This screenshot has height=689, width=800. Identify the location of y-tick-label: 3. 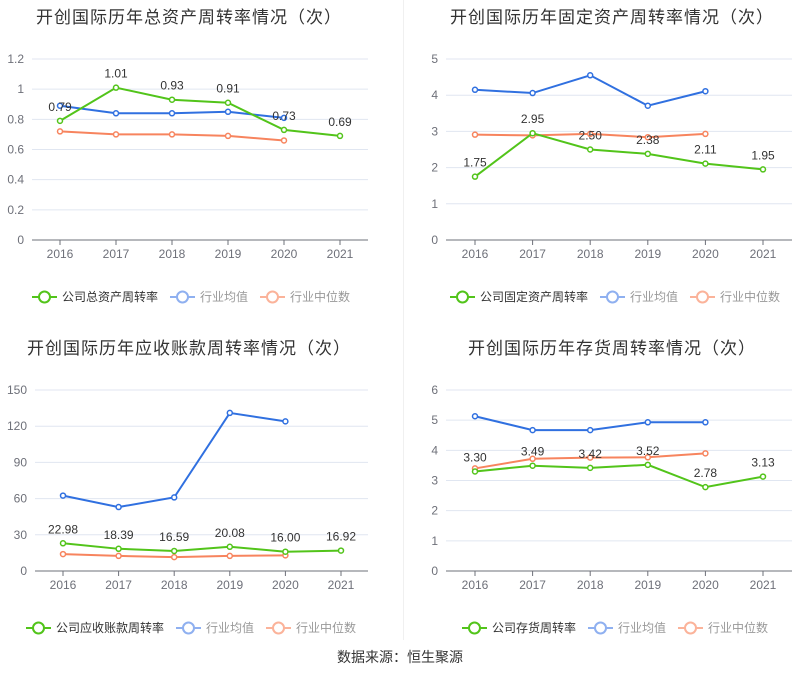
(434, 131).